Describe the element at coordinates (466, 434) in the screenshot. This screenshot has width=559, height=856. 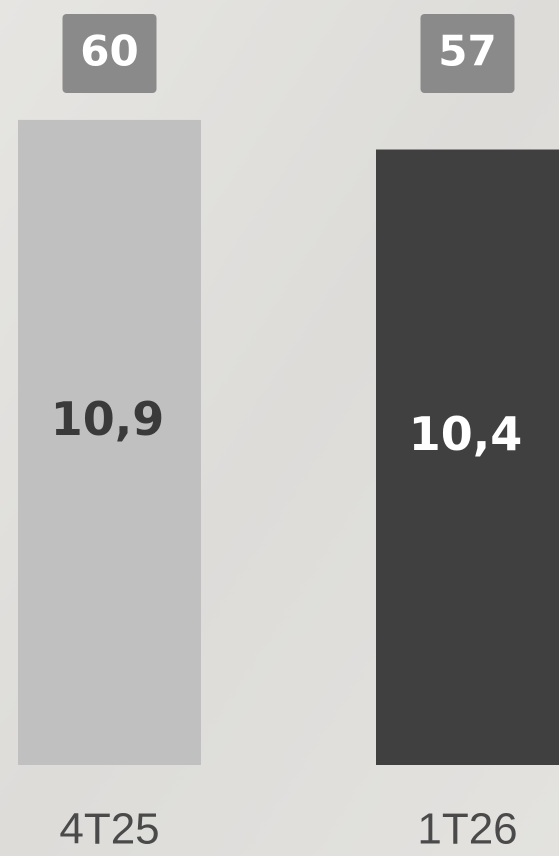
I see `value-label: 10,4` at that location.